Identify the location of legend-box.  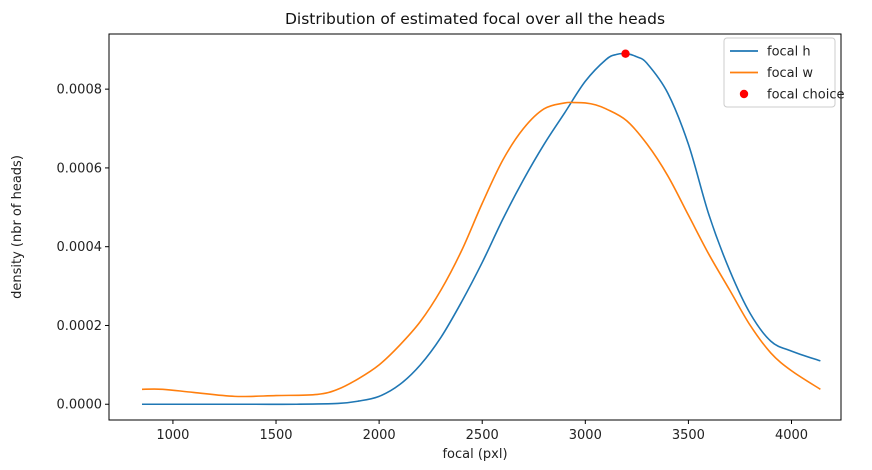
(779, 72).